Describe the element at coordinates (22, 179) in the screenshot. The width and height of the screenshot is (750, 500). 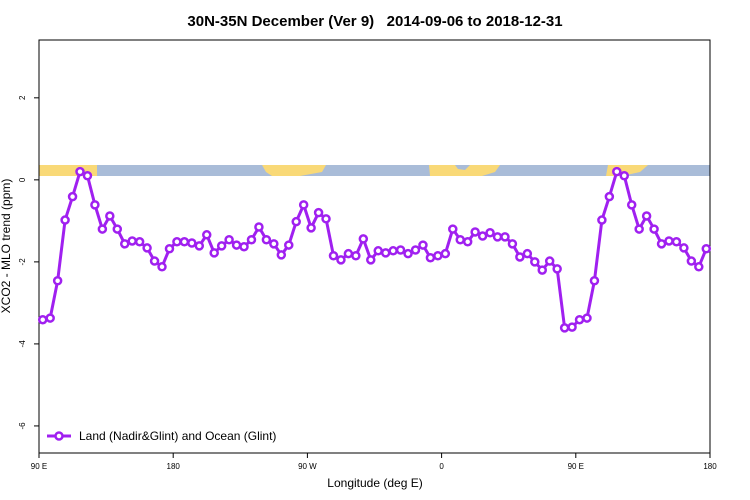
I see `y-tick-label: 0` at that location.